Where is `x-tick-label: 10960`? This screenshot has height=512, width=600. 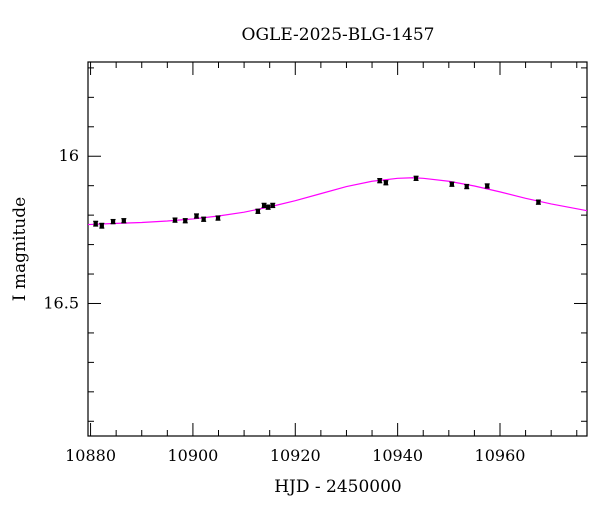
x-tick-label: 10960 is located at coordinates (500, 455).